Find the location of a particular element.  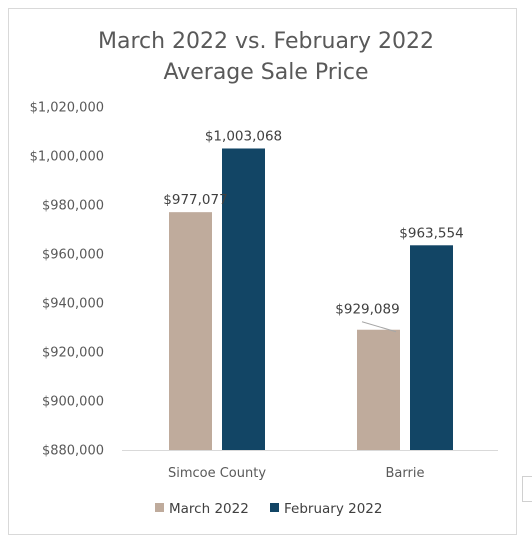

y-tick-label: $1,000,000 is located at coordinates (67, 157).